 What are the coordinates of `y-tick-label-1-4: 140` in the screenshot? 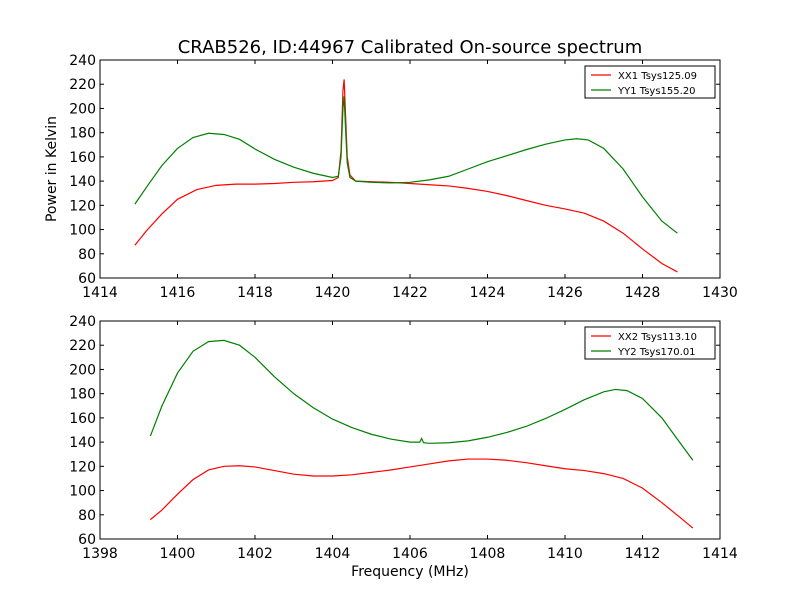 It's located at (82, 443).